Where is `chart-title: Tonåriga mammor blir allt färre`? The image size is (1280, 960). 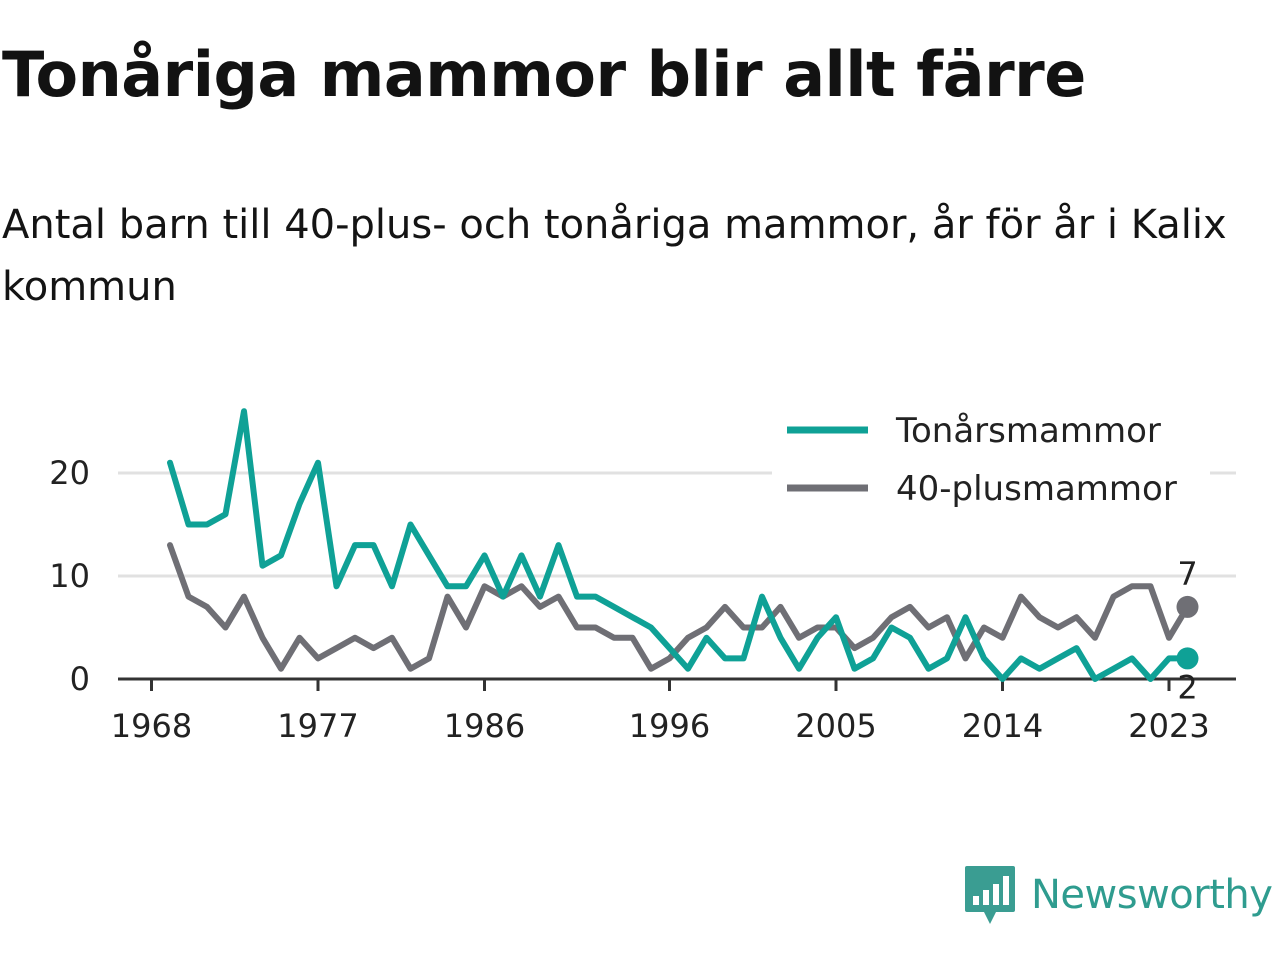 chart-title: Tonåriga mammor blir allt färre is located at coordinates (544, 74).